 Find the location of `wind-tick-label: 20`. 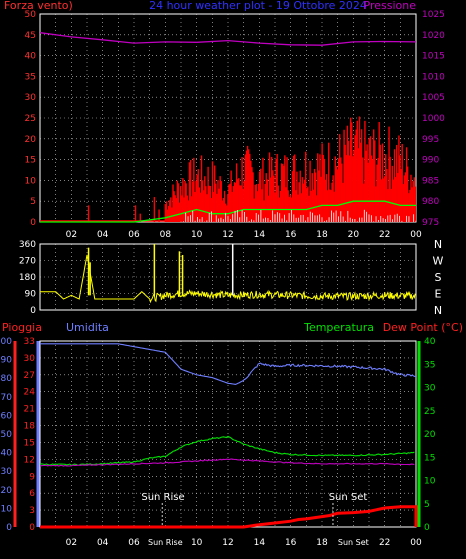

wind-tick-label: 20 is located at coordinates (31, 140).